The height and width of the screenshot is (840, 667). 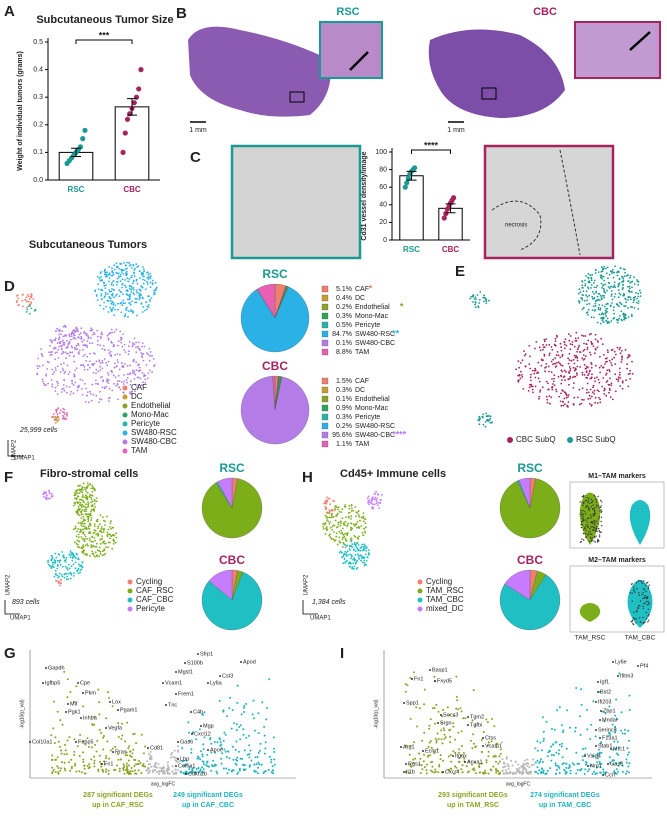 What do you see at coordinates (399, 434) in the screenshot?
I see `significance-marker: ****` at bounding box center [399, 434].